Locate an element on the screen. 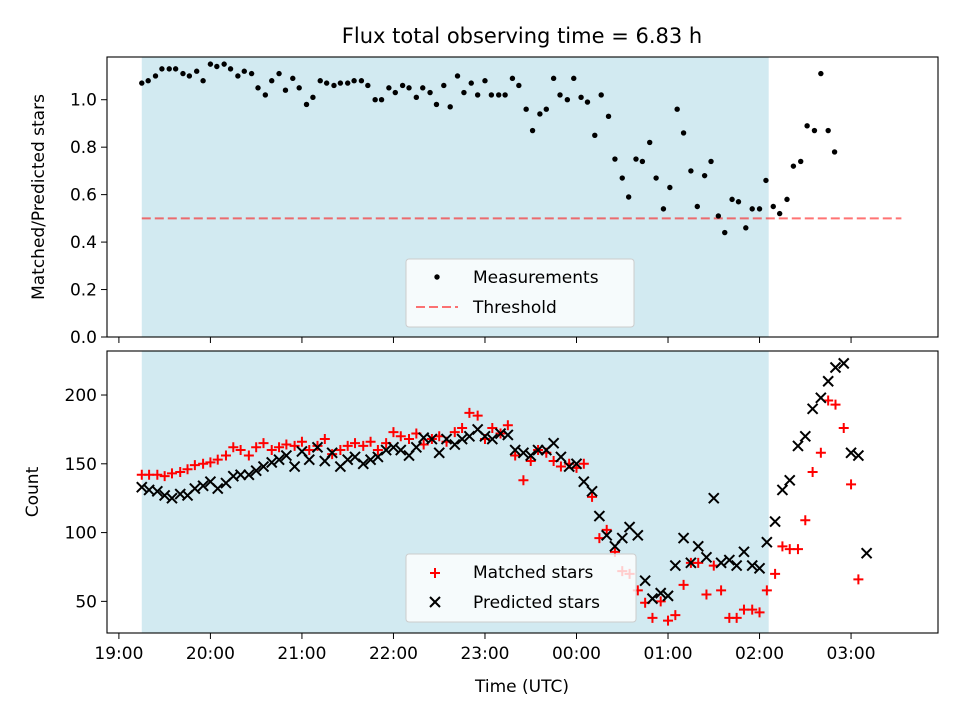  count-y-axis-label: Count is located at coordinates (33, 491).